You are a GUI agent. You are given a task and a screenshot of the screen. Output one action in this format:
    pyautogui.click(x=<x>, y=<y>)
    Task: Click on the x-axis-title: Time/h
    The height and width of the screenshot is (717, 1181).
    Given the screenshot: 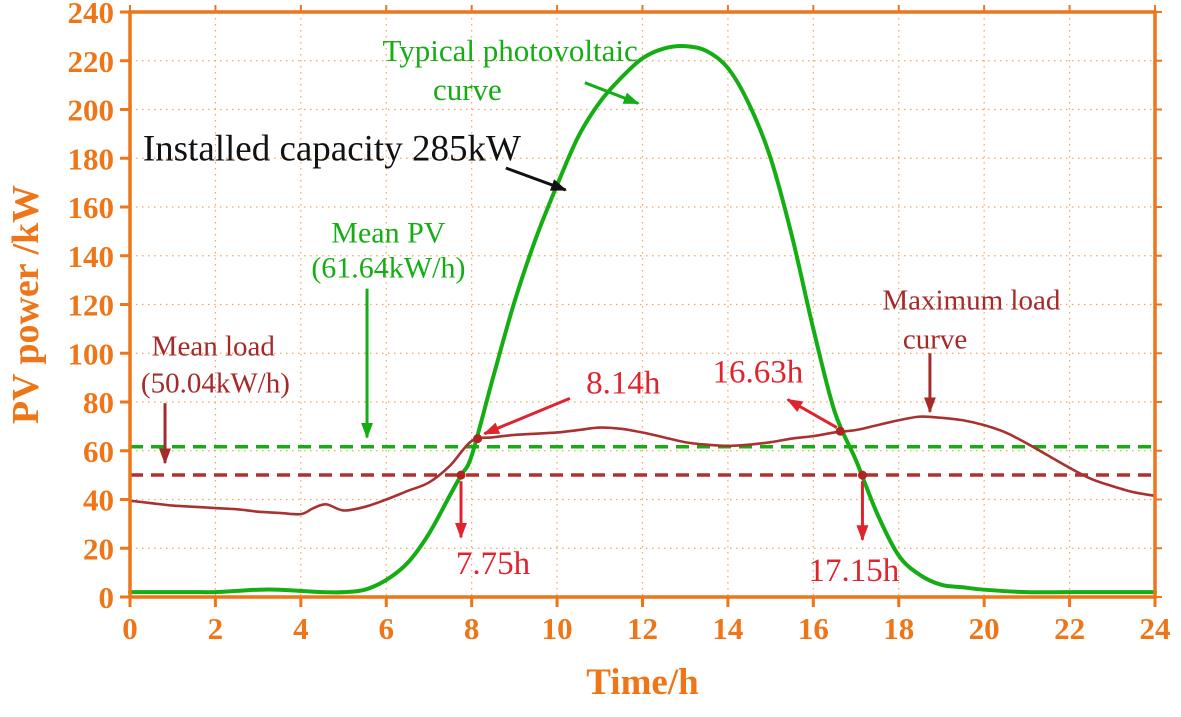 What is the action you would take?
    pyautogui.click(x=642, y=682)
    